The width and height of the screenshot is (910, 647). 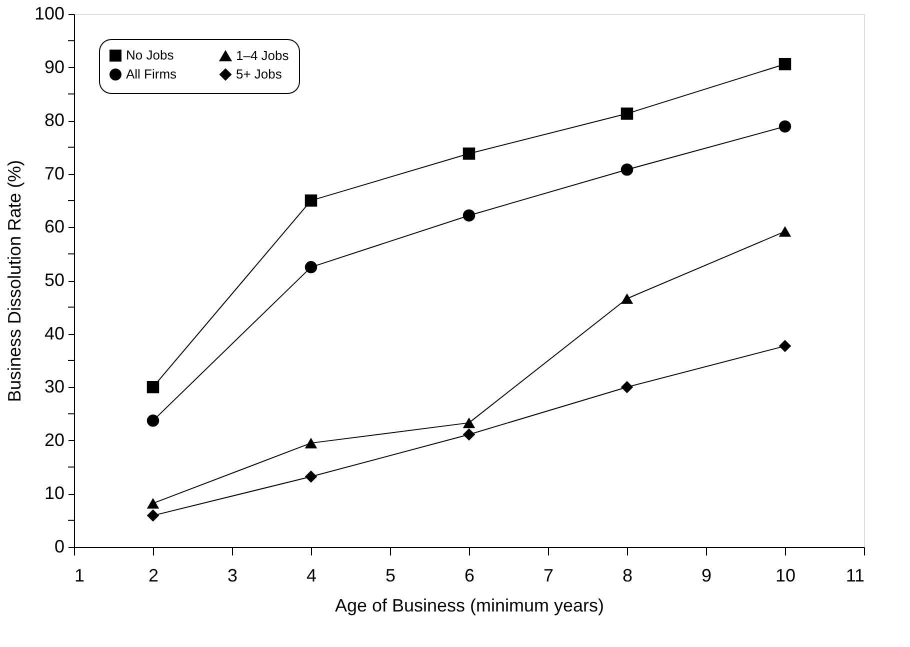 What do you see at coordinates (59, 546) in the screenshot?
I see `y-tick-label: 0` at bounding box center [59, 546].